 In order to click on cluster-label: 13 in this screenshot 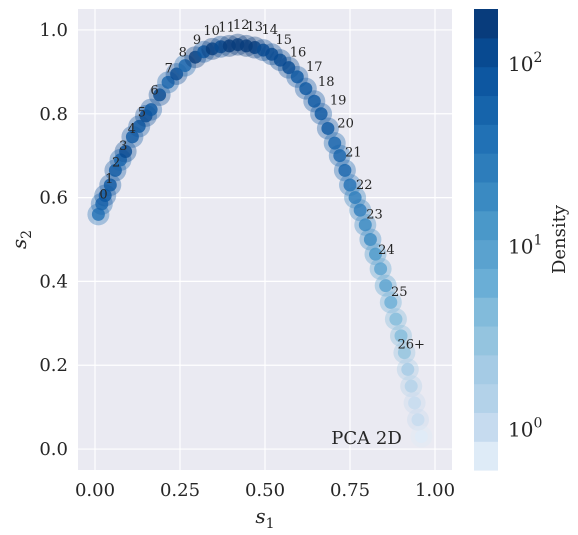, I will do `click(255, 27)`.